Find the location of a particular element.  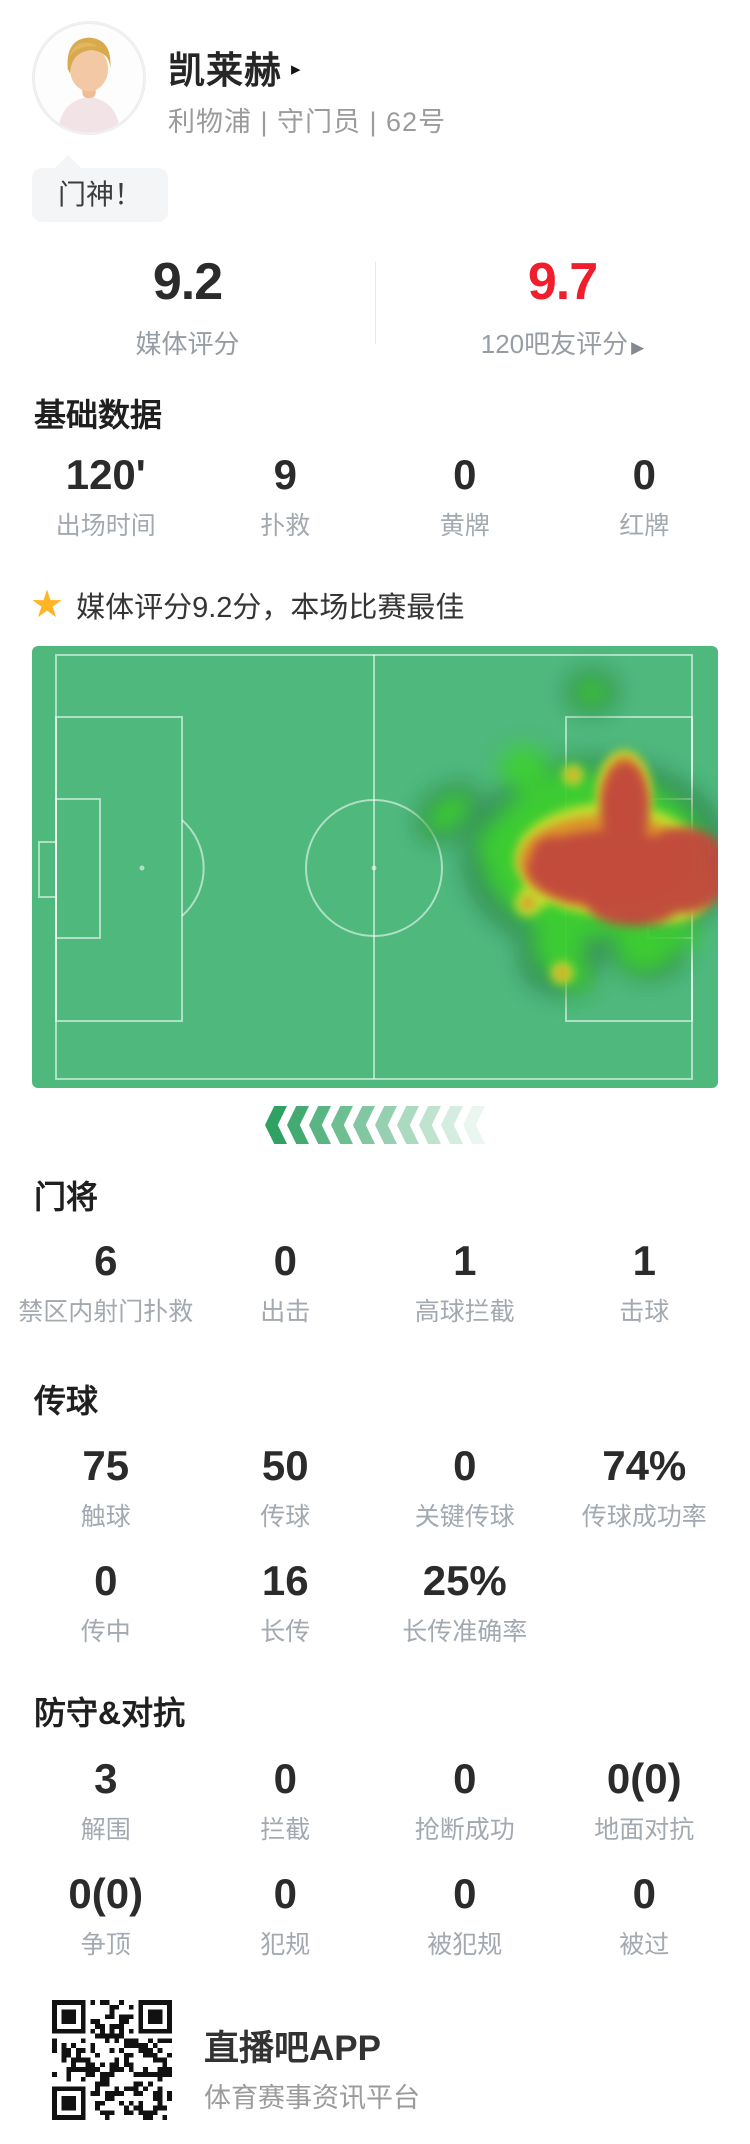

defense-stats-row-2: 0(0) 争顶 0 犯规 0 被犯规 0 被过 is located at coordinates (375, 1916).